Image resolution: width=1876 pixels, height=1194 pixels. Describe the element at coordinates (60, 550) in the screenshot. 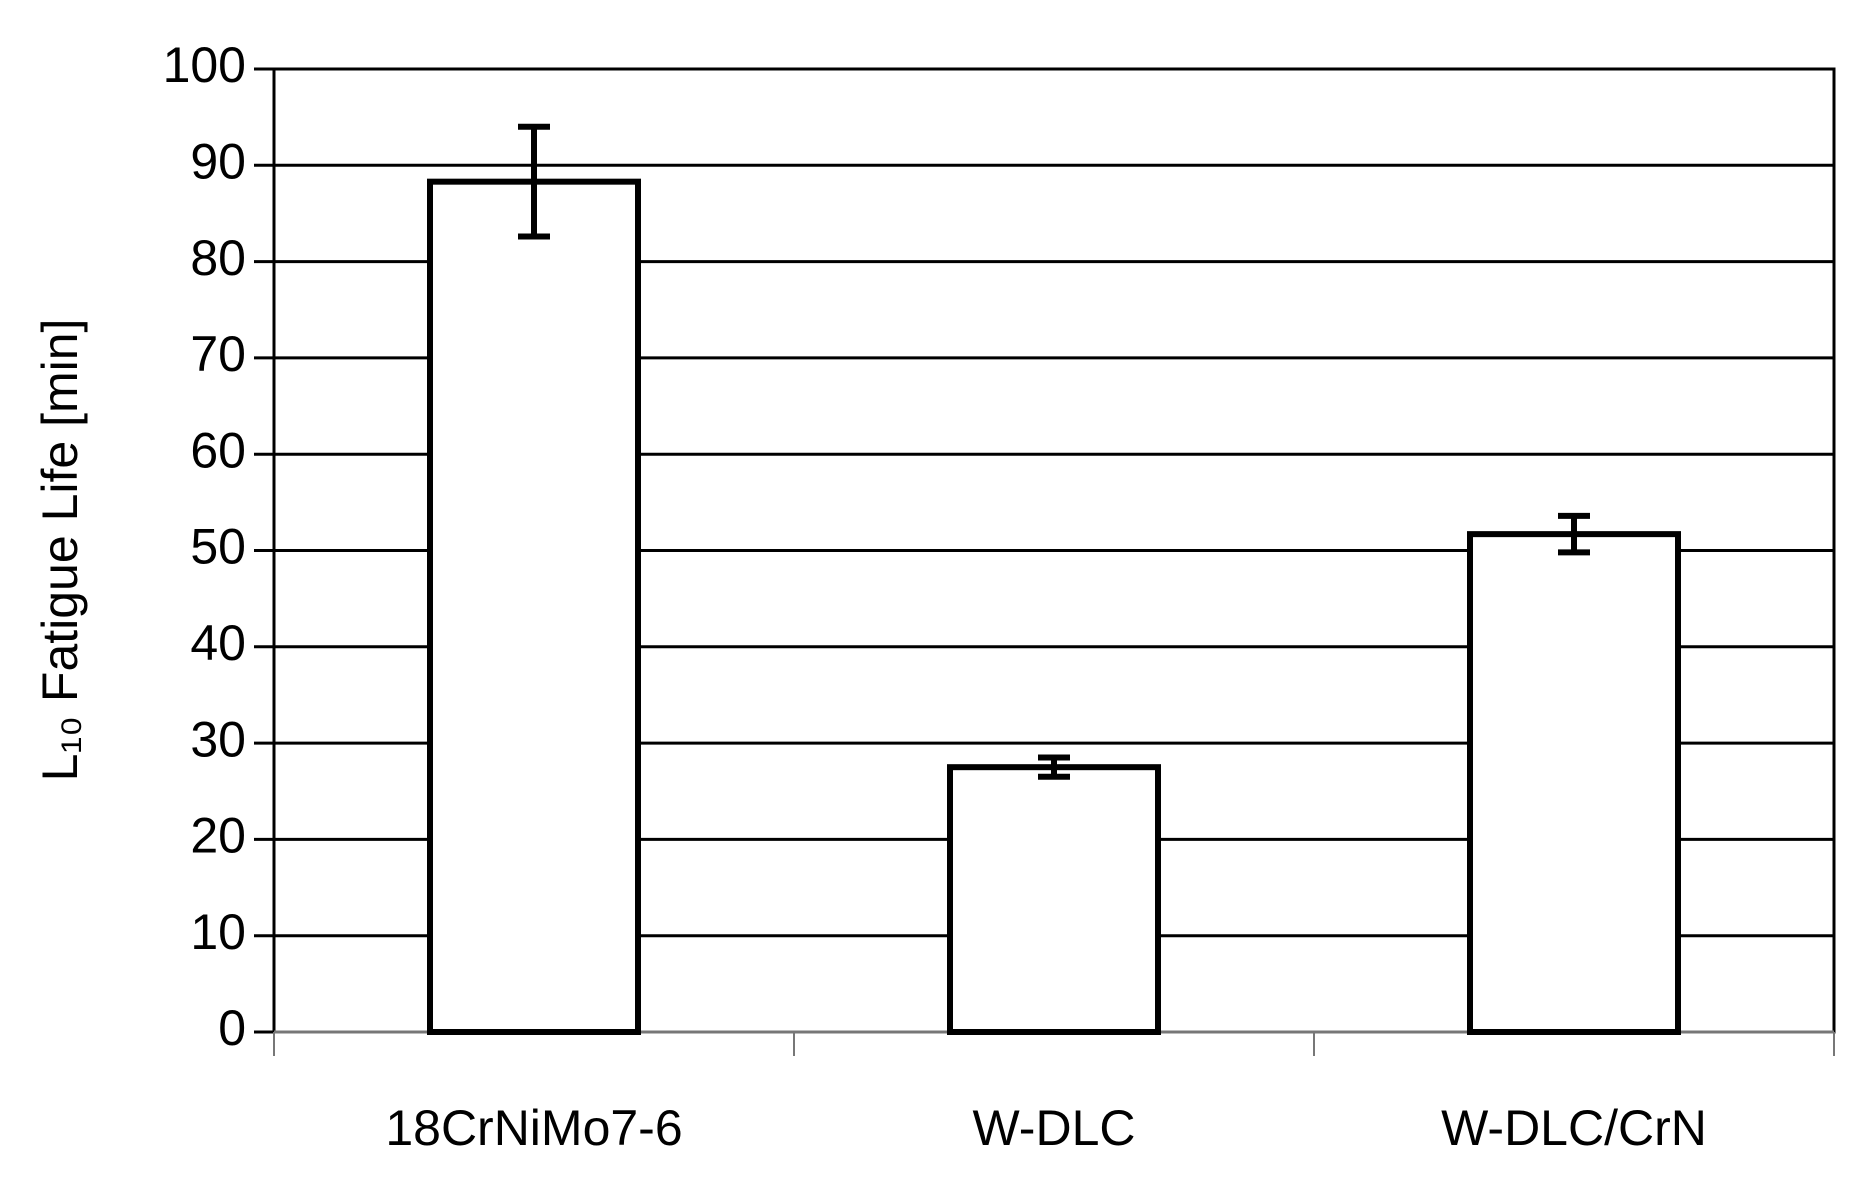

I see `y-axis-title: L₁₀ Fatigue Life [min]` at that location.